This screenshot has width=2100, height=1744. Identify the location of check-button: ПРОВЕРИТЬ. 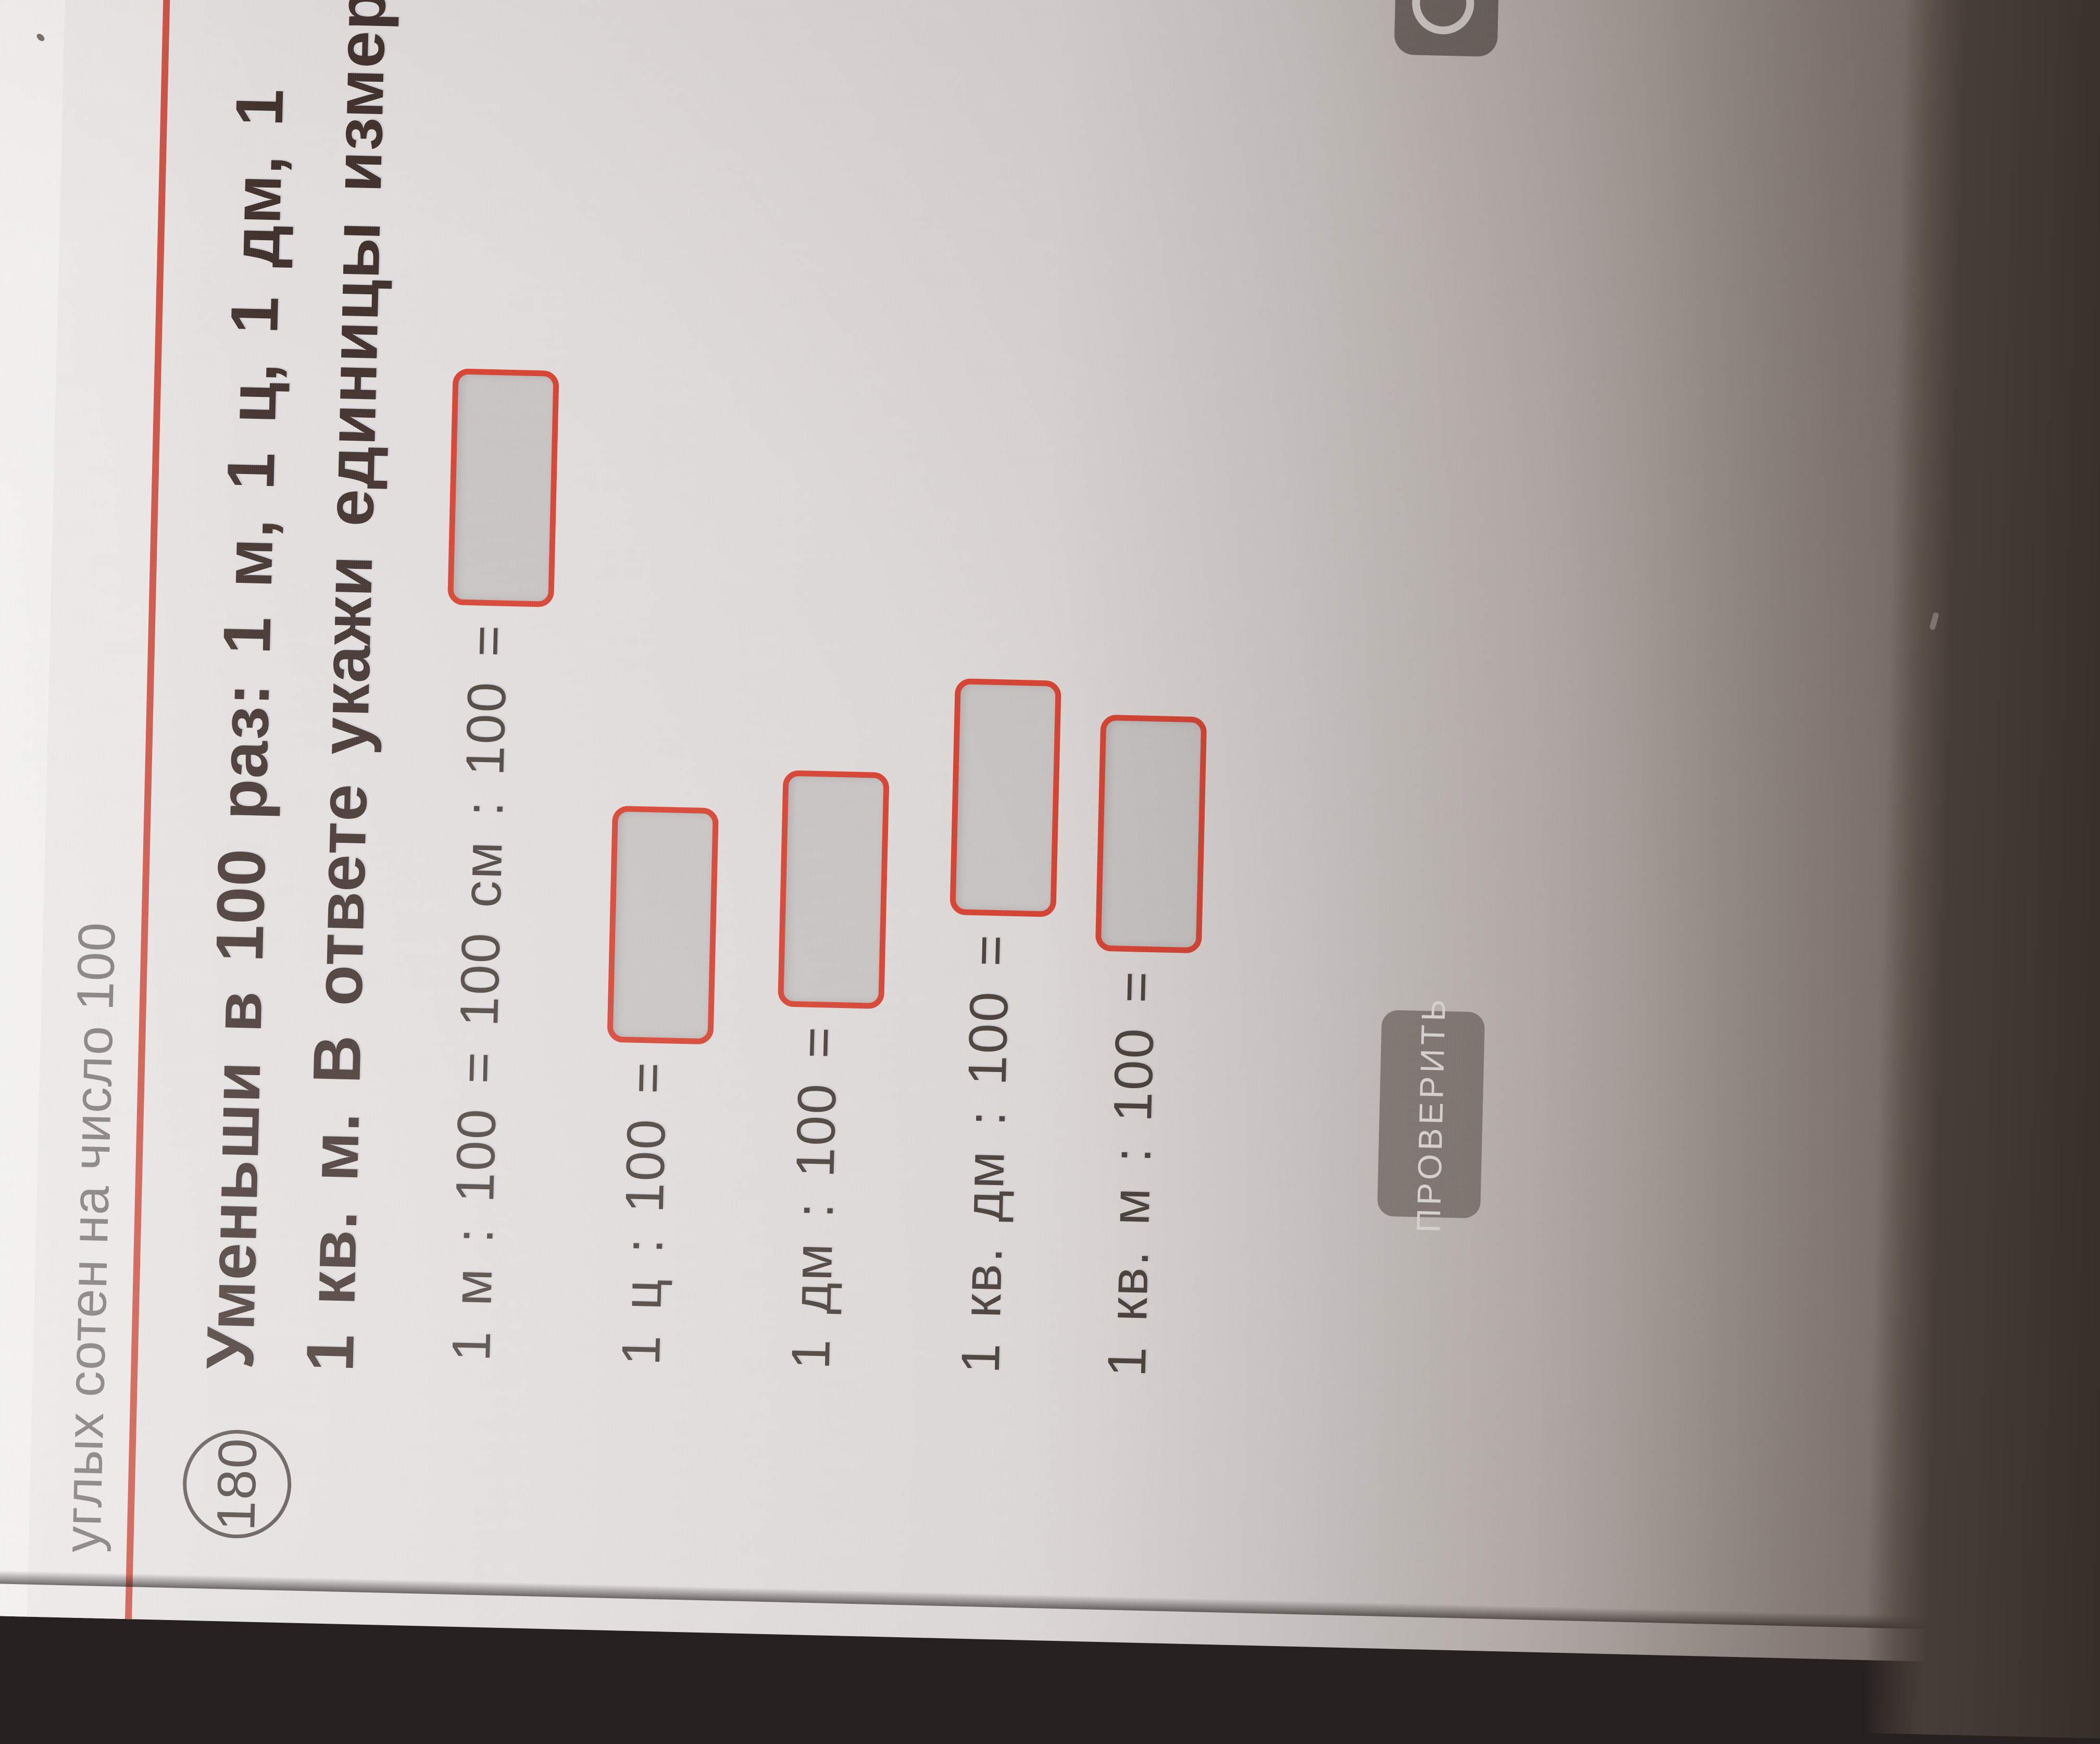
(1431, 1114).